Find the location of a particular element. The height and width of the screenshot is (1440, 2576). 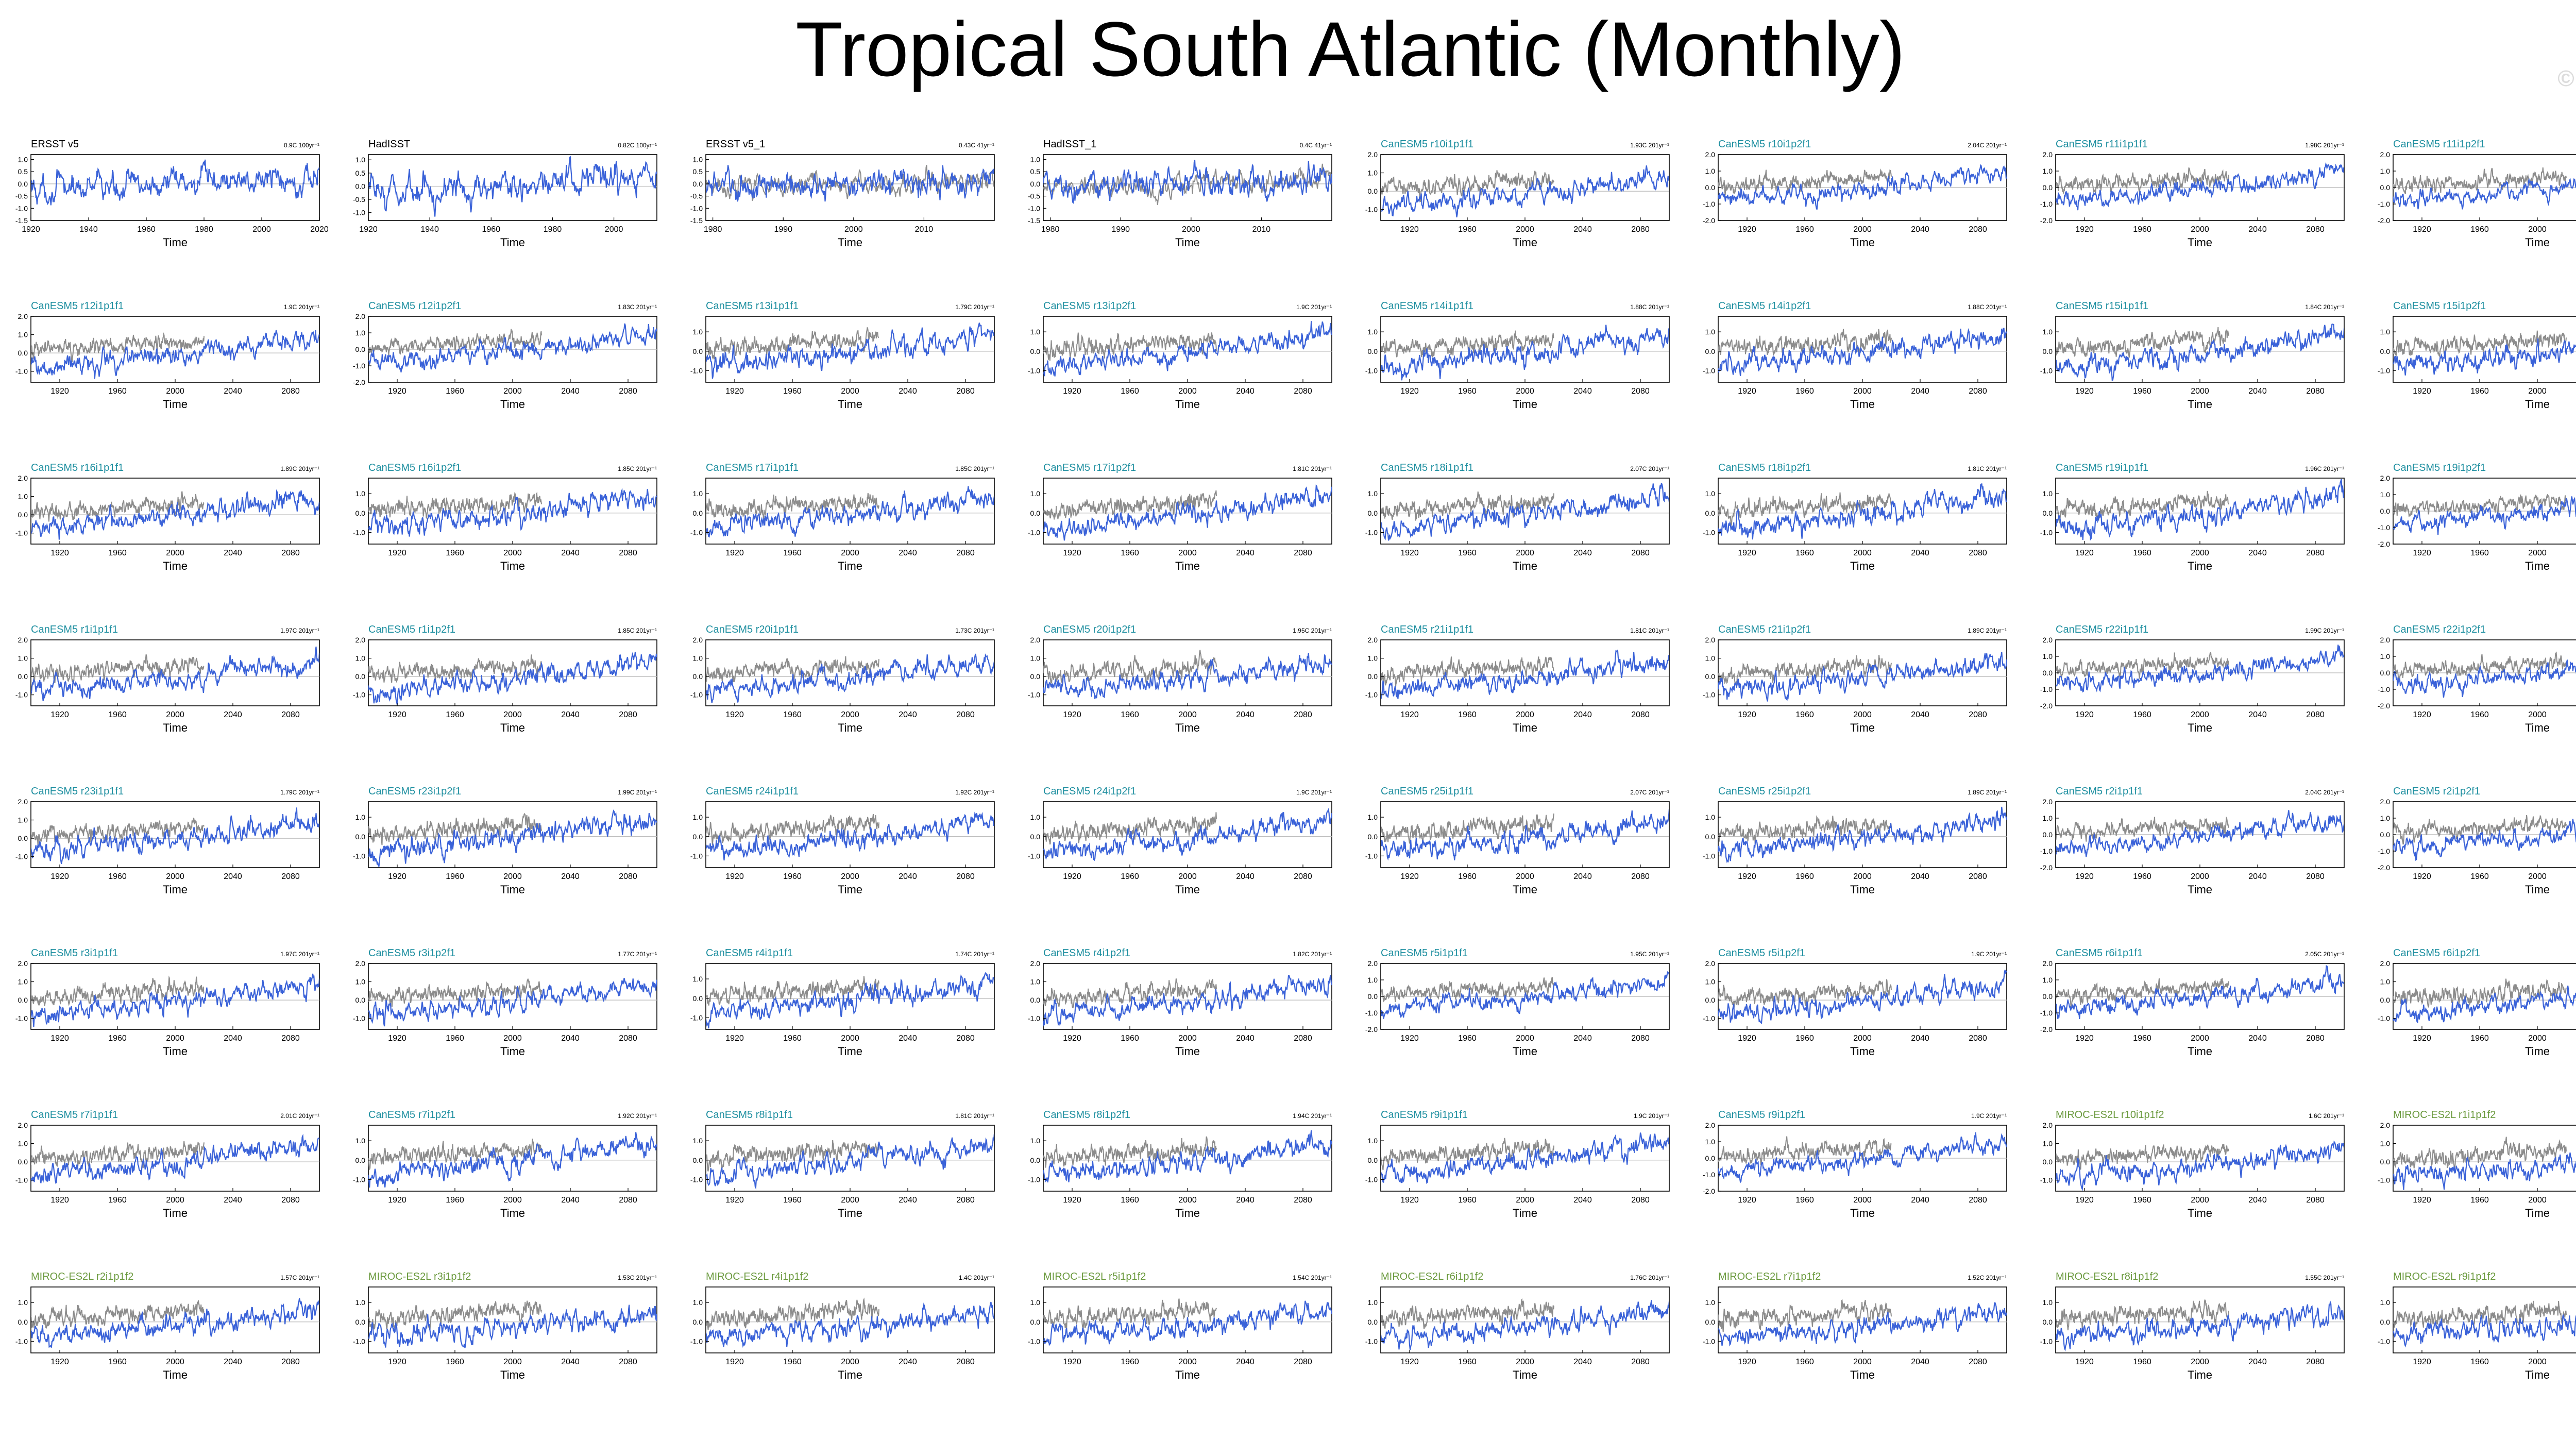

obs-series-line is located at coordinates (2480, 1314).